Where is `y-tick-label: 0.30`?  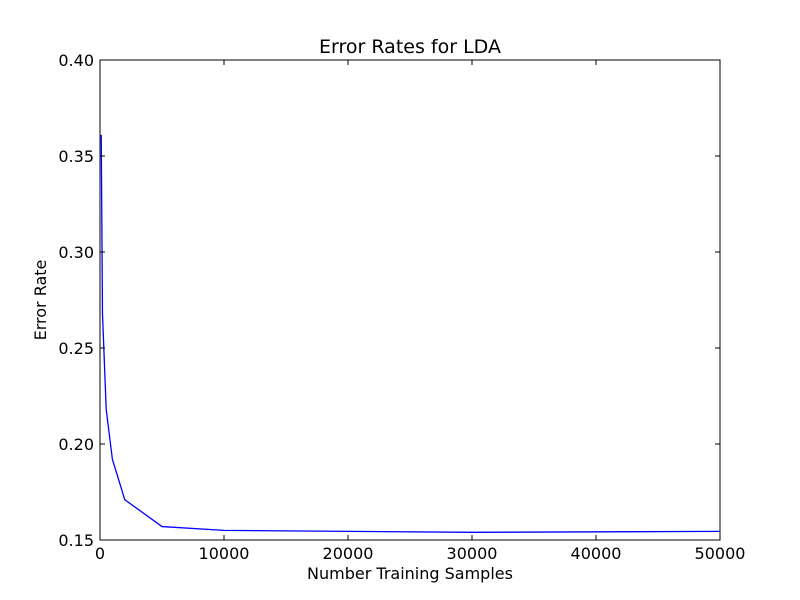
y-tick-label: 0.30 is located at coordinates (76, 252).